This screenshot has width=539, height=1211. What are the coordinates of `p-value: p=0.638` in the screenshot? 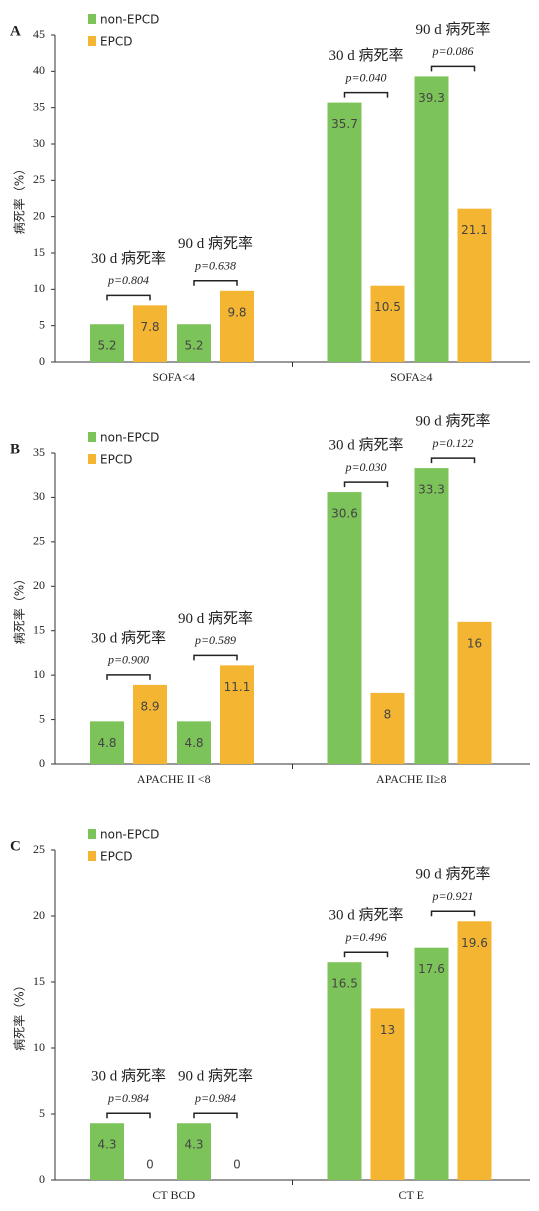 It's located at (215, 266).